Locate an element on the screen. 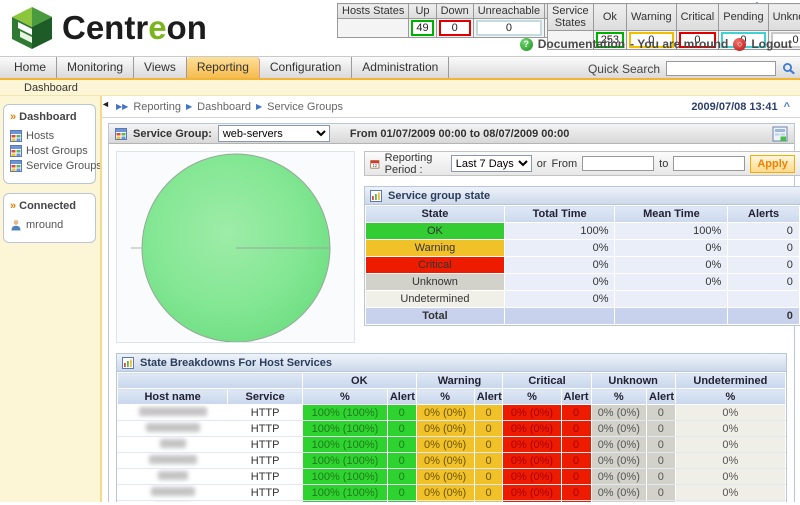  group-unknown: Unknown is located at coordinates (633, 380).